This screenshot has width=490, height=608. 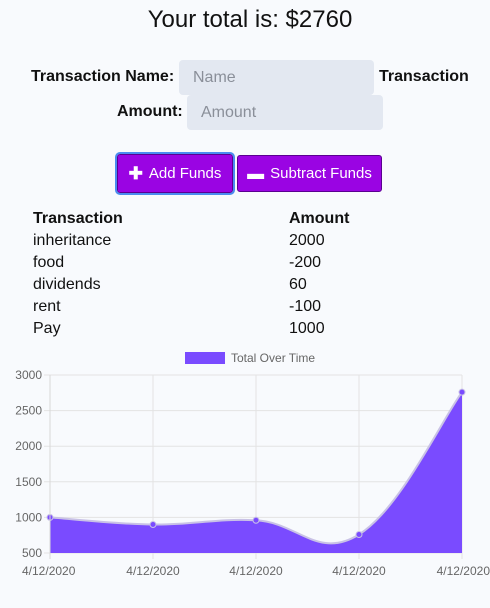 What do you see at coordinates (321, 173) in the screenshot?
I see `subtract-funds-label: Subtract Funds` at bounding box center [321, 173].